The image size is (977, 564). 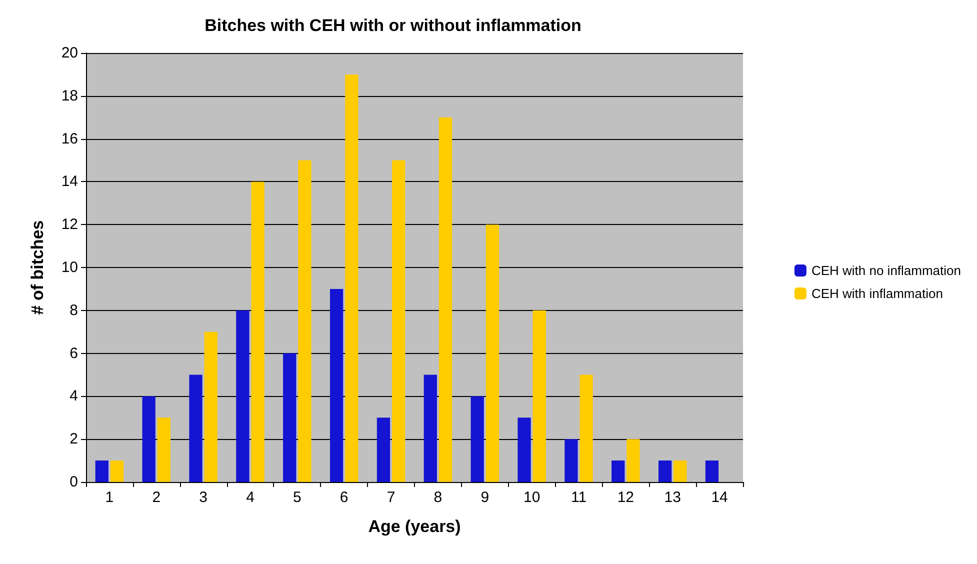 What do you see at coordinates (74, 396) in the screenshot?
I see `y-tick-label: 4` at bounding box center [74, 396].